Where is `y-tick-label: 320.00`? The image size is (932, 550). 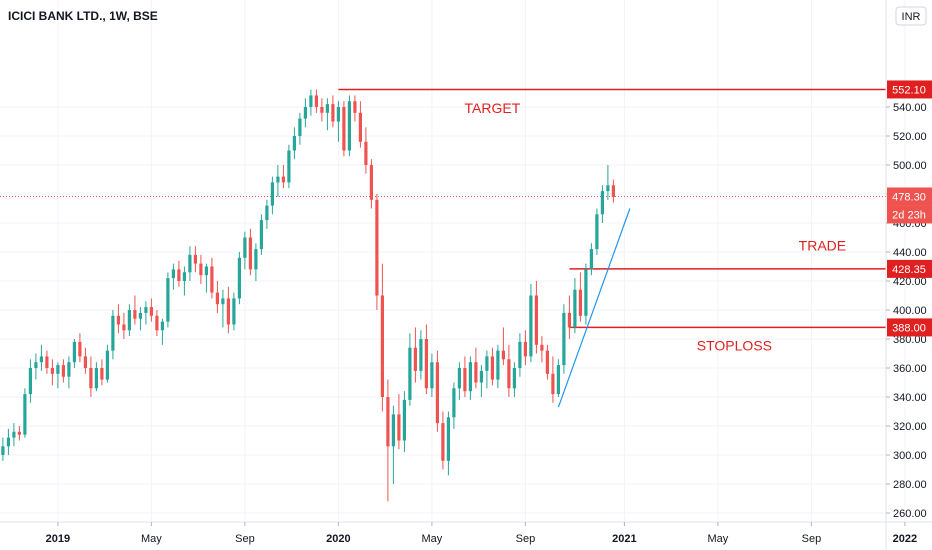 y-tick-label: 320.00 is located at coordinates (910, 427).